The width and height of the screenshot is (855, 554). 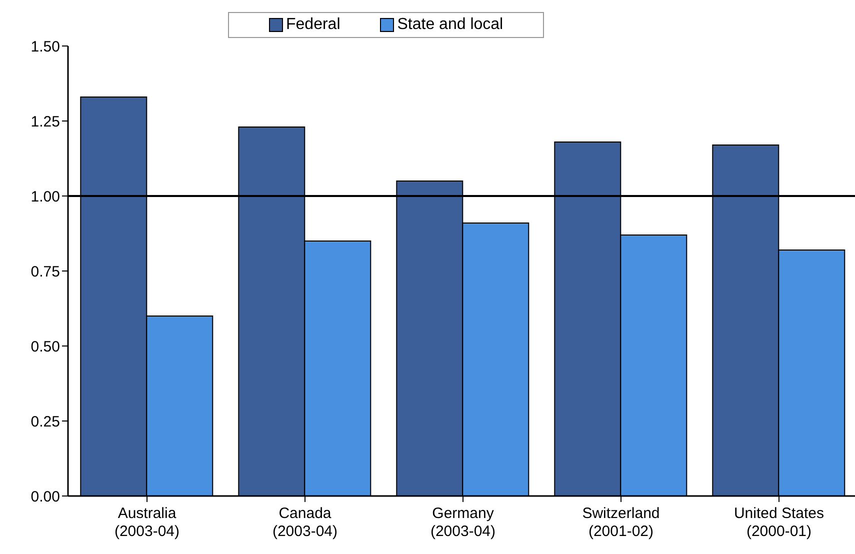 I want to click on x-tick-label: United States (2000-01), so click(x=779, y=522).